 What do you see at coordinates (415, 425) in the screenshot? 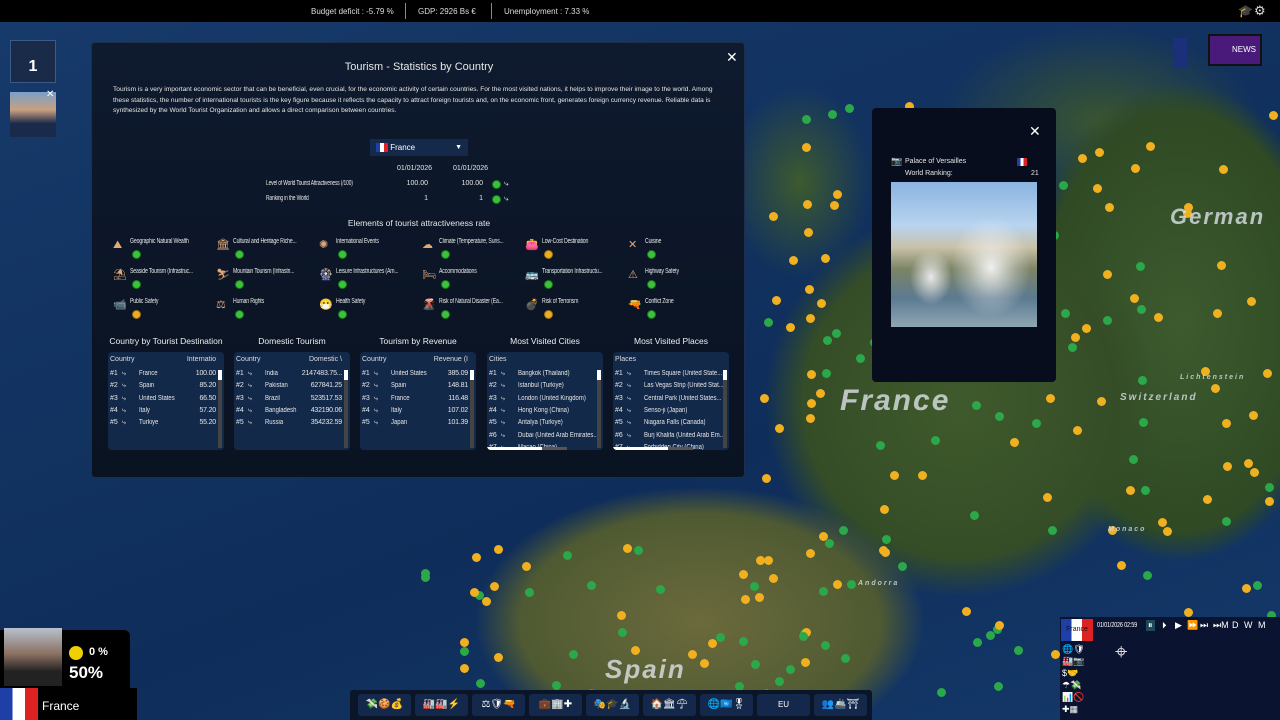
I see `table-row: #5 ⤷ Japan 101.39` at bounding box center [415, 425].